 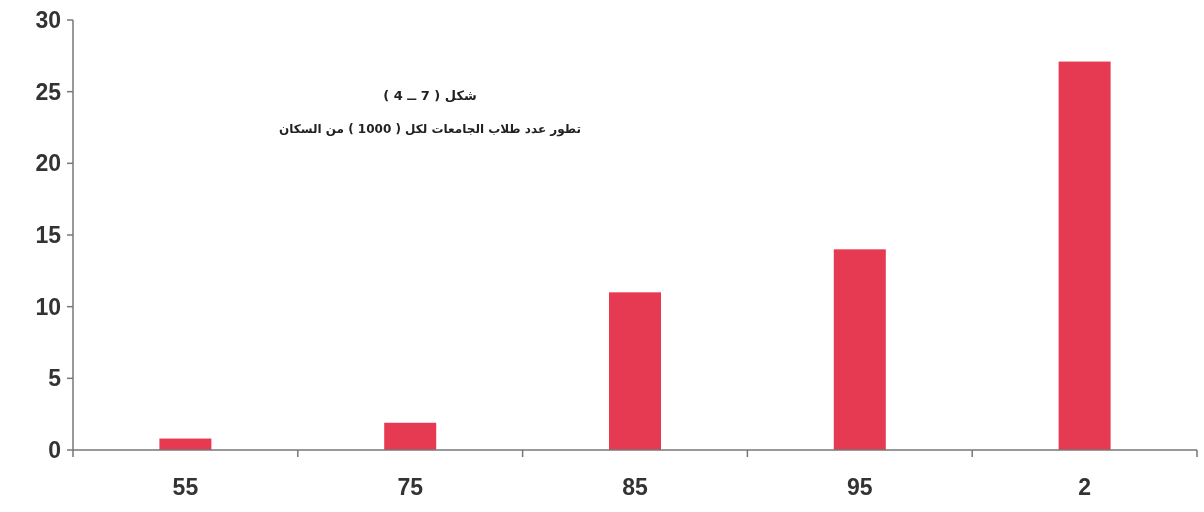 What do you see at coordinates (430, 95) in the screenshot?
I see `text: شكل ( 7 ــ 4 )` at bounding box center [430, 95].